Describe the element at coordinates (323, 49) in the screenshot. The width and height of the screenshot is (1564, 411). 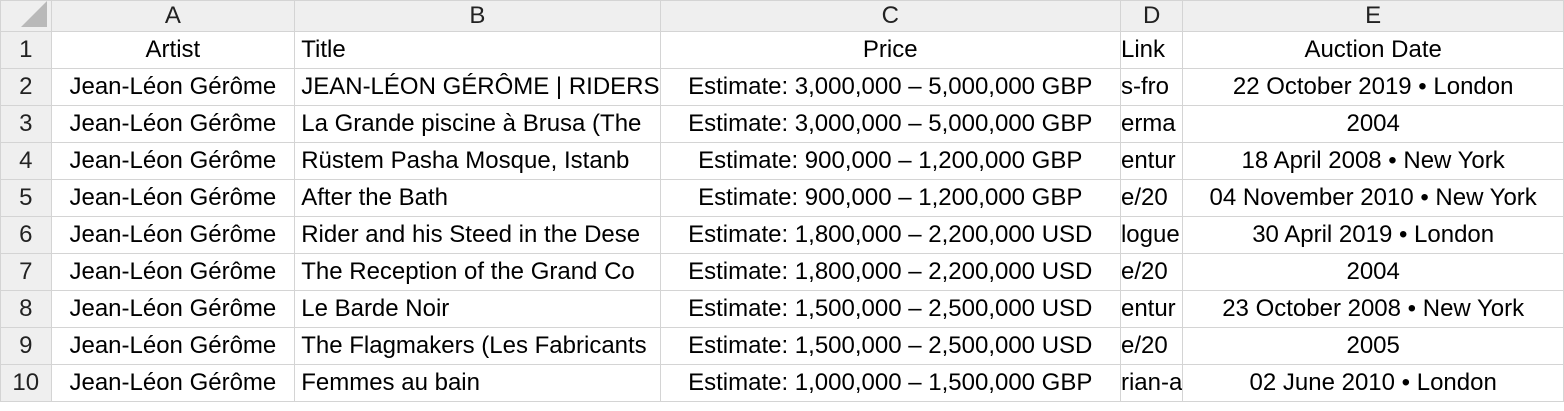
I see `cell-title-text: Title` at that location.